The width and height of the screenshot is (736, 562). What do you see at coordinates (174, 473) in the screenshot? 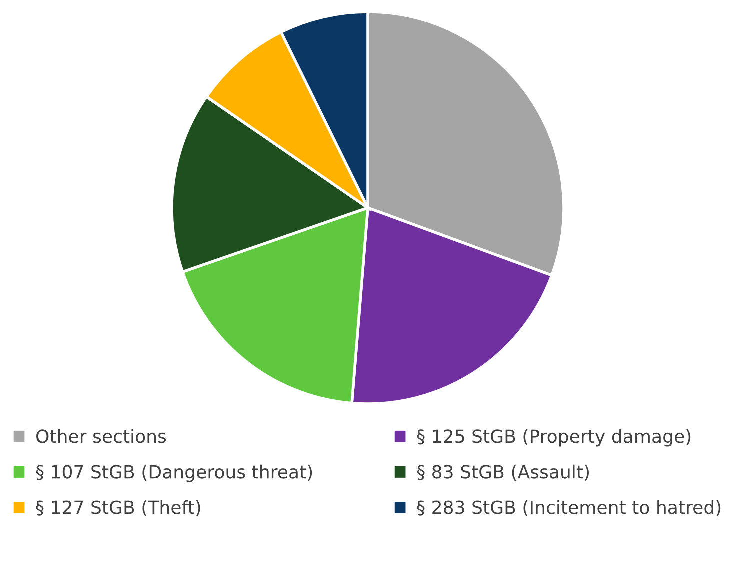
I see `legend-label: § 107 StGB (Dangerous threat)` at bounding box center [174, 473].